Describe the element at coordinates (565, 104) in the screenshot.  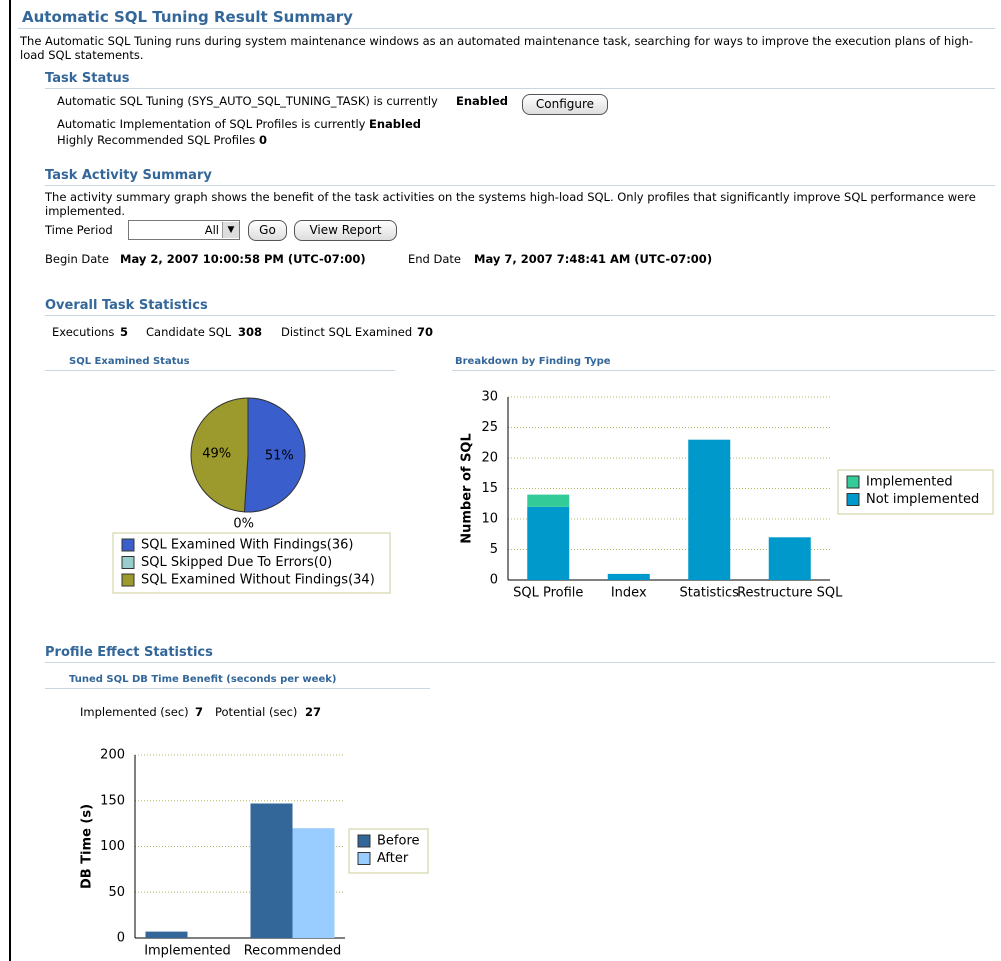
I see `configure-button: Configure` at that location.